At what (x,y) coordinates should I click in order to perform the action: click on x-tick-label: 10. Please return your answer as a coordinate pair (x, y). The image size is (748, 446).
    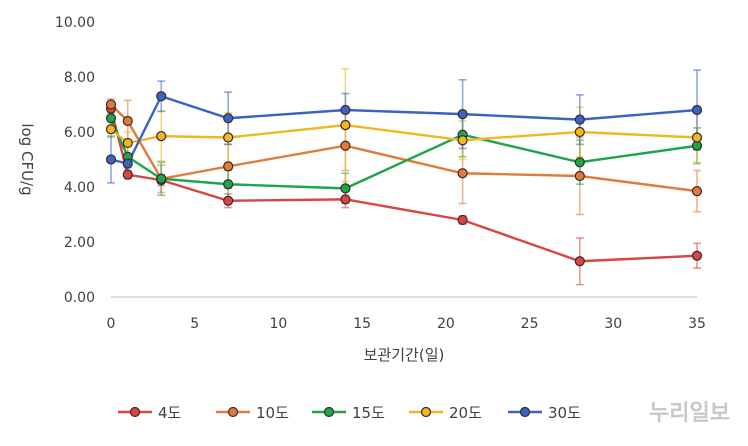
    Looking at the image, I should click on (279, 324).